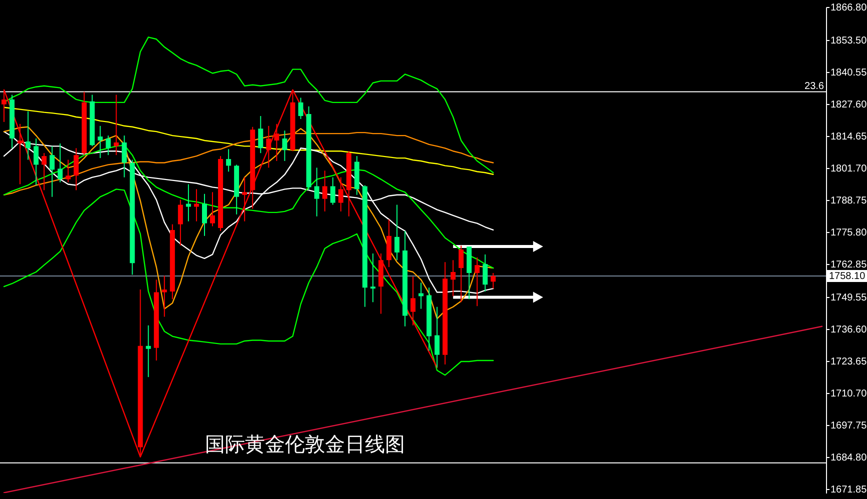 Image resolution: width=867 pixels, height=499 pixels. I want to click on ref-line-label: 1758.10, so click(847, 276).